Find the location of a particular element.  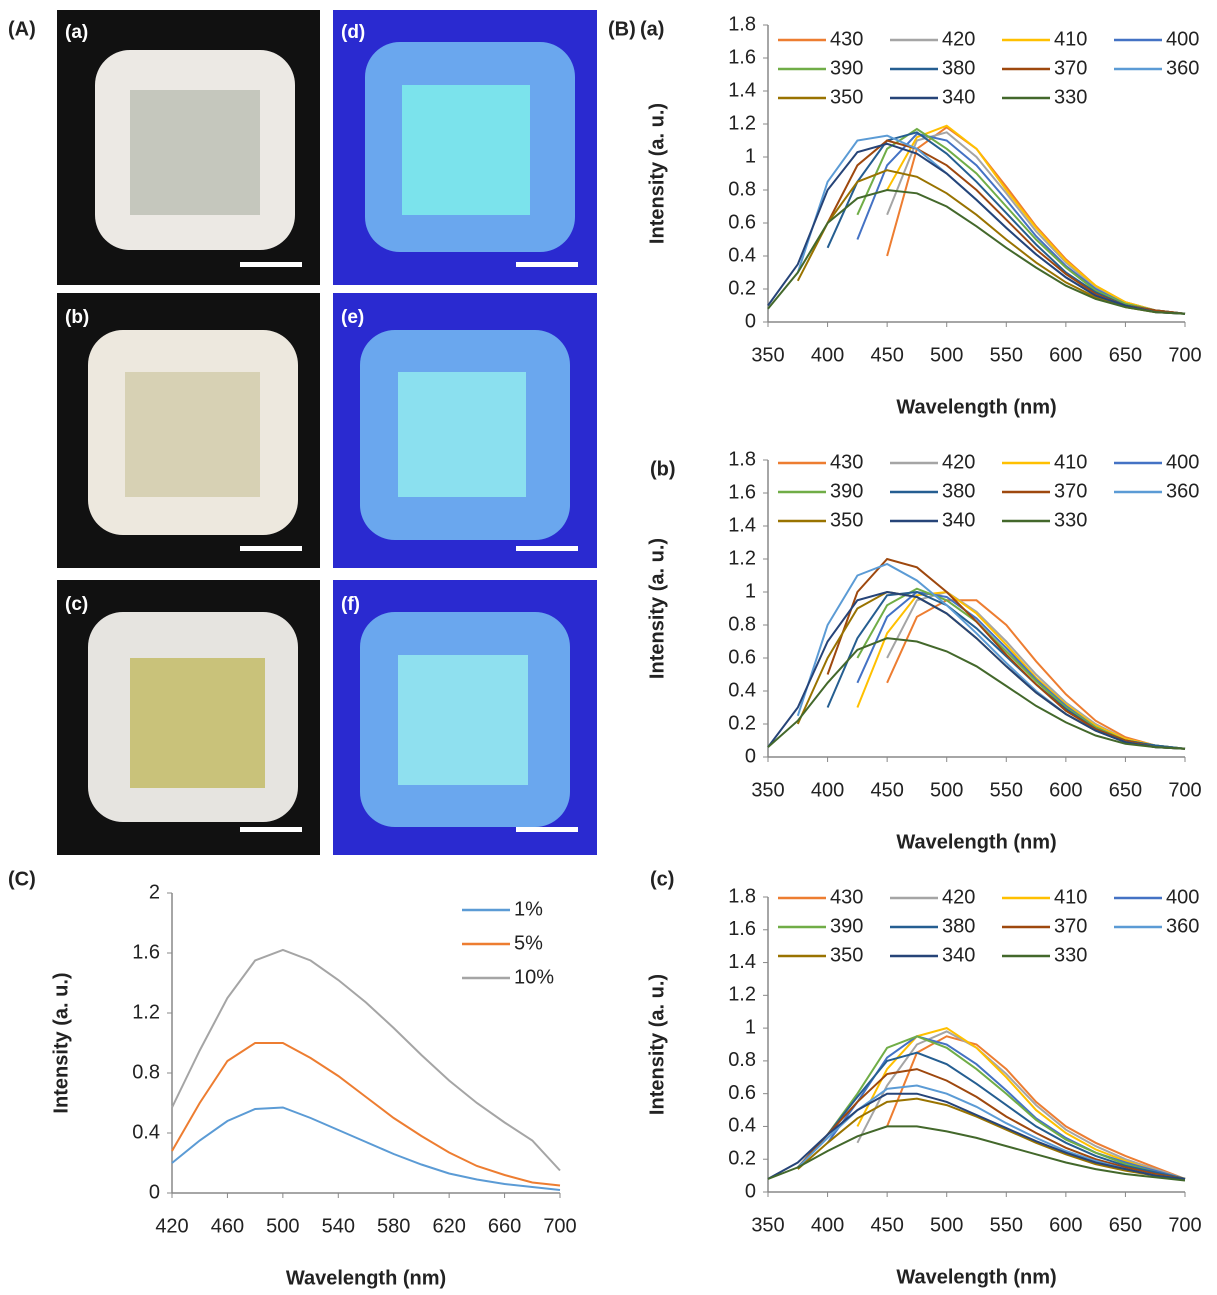

panel-label: (B) is located at coordinates (622, 29).